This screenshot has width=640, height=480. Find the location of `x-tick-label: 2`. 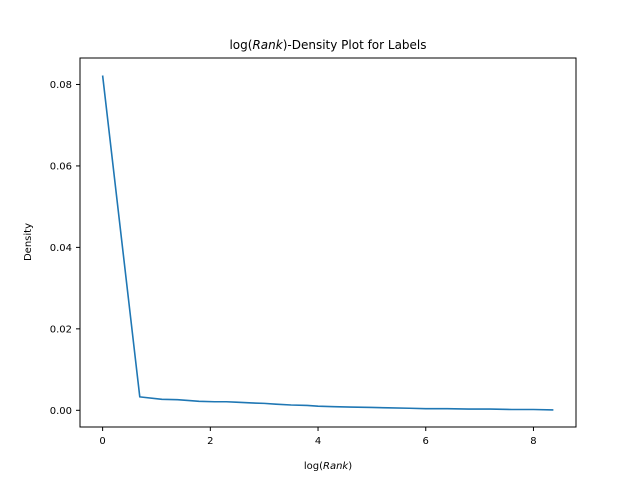

x-tick-label: 2 is located at coordinates (210, 441).